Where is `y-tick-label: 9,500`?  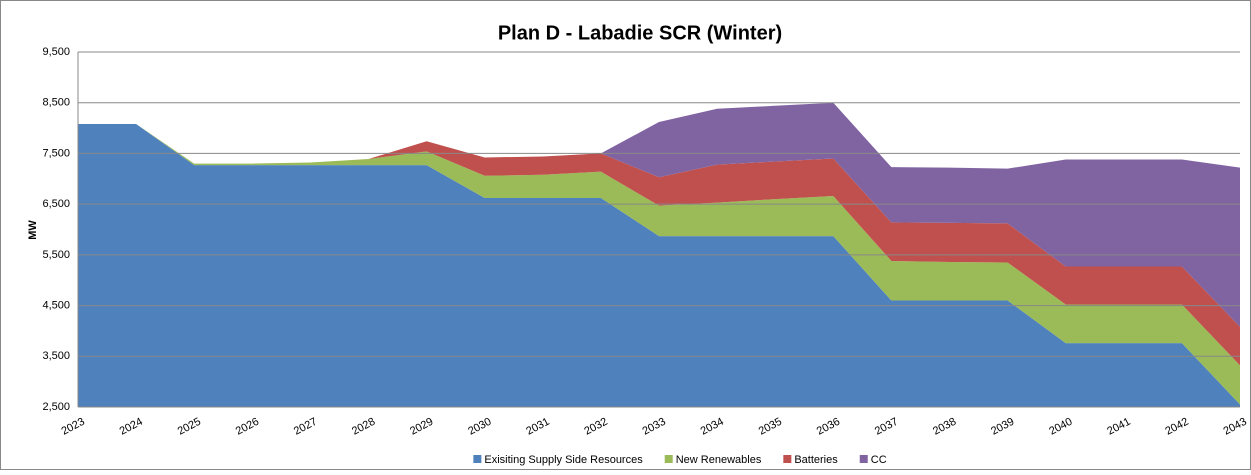 y-tick-label: 9,500 is located at coordinates (56, 52).